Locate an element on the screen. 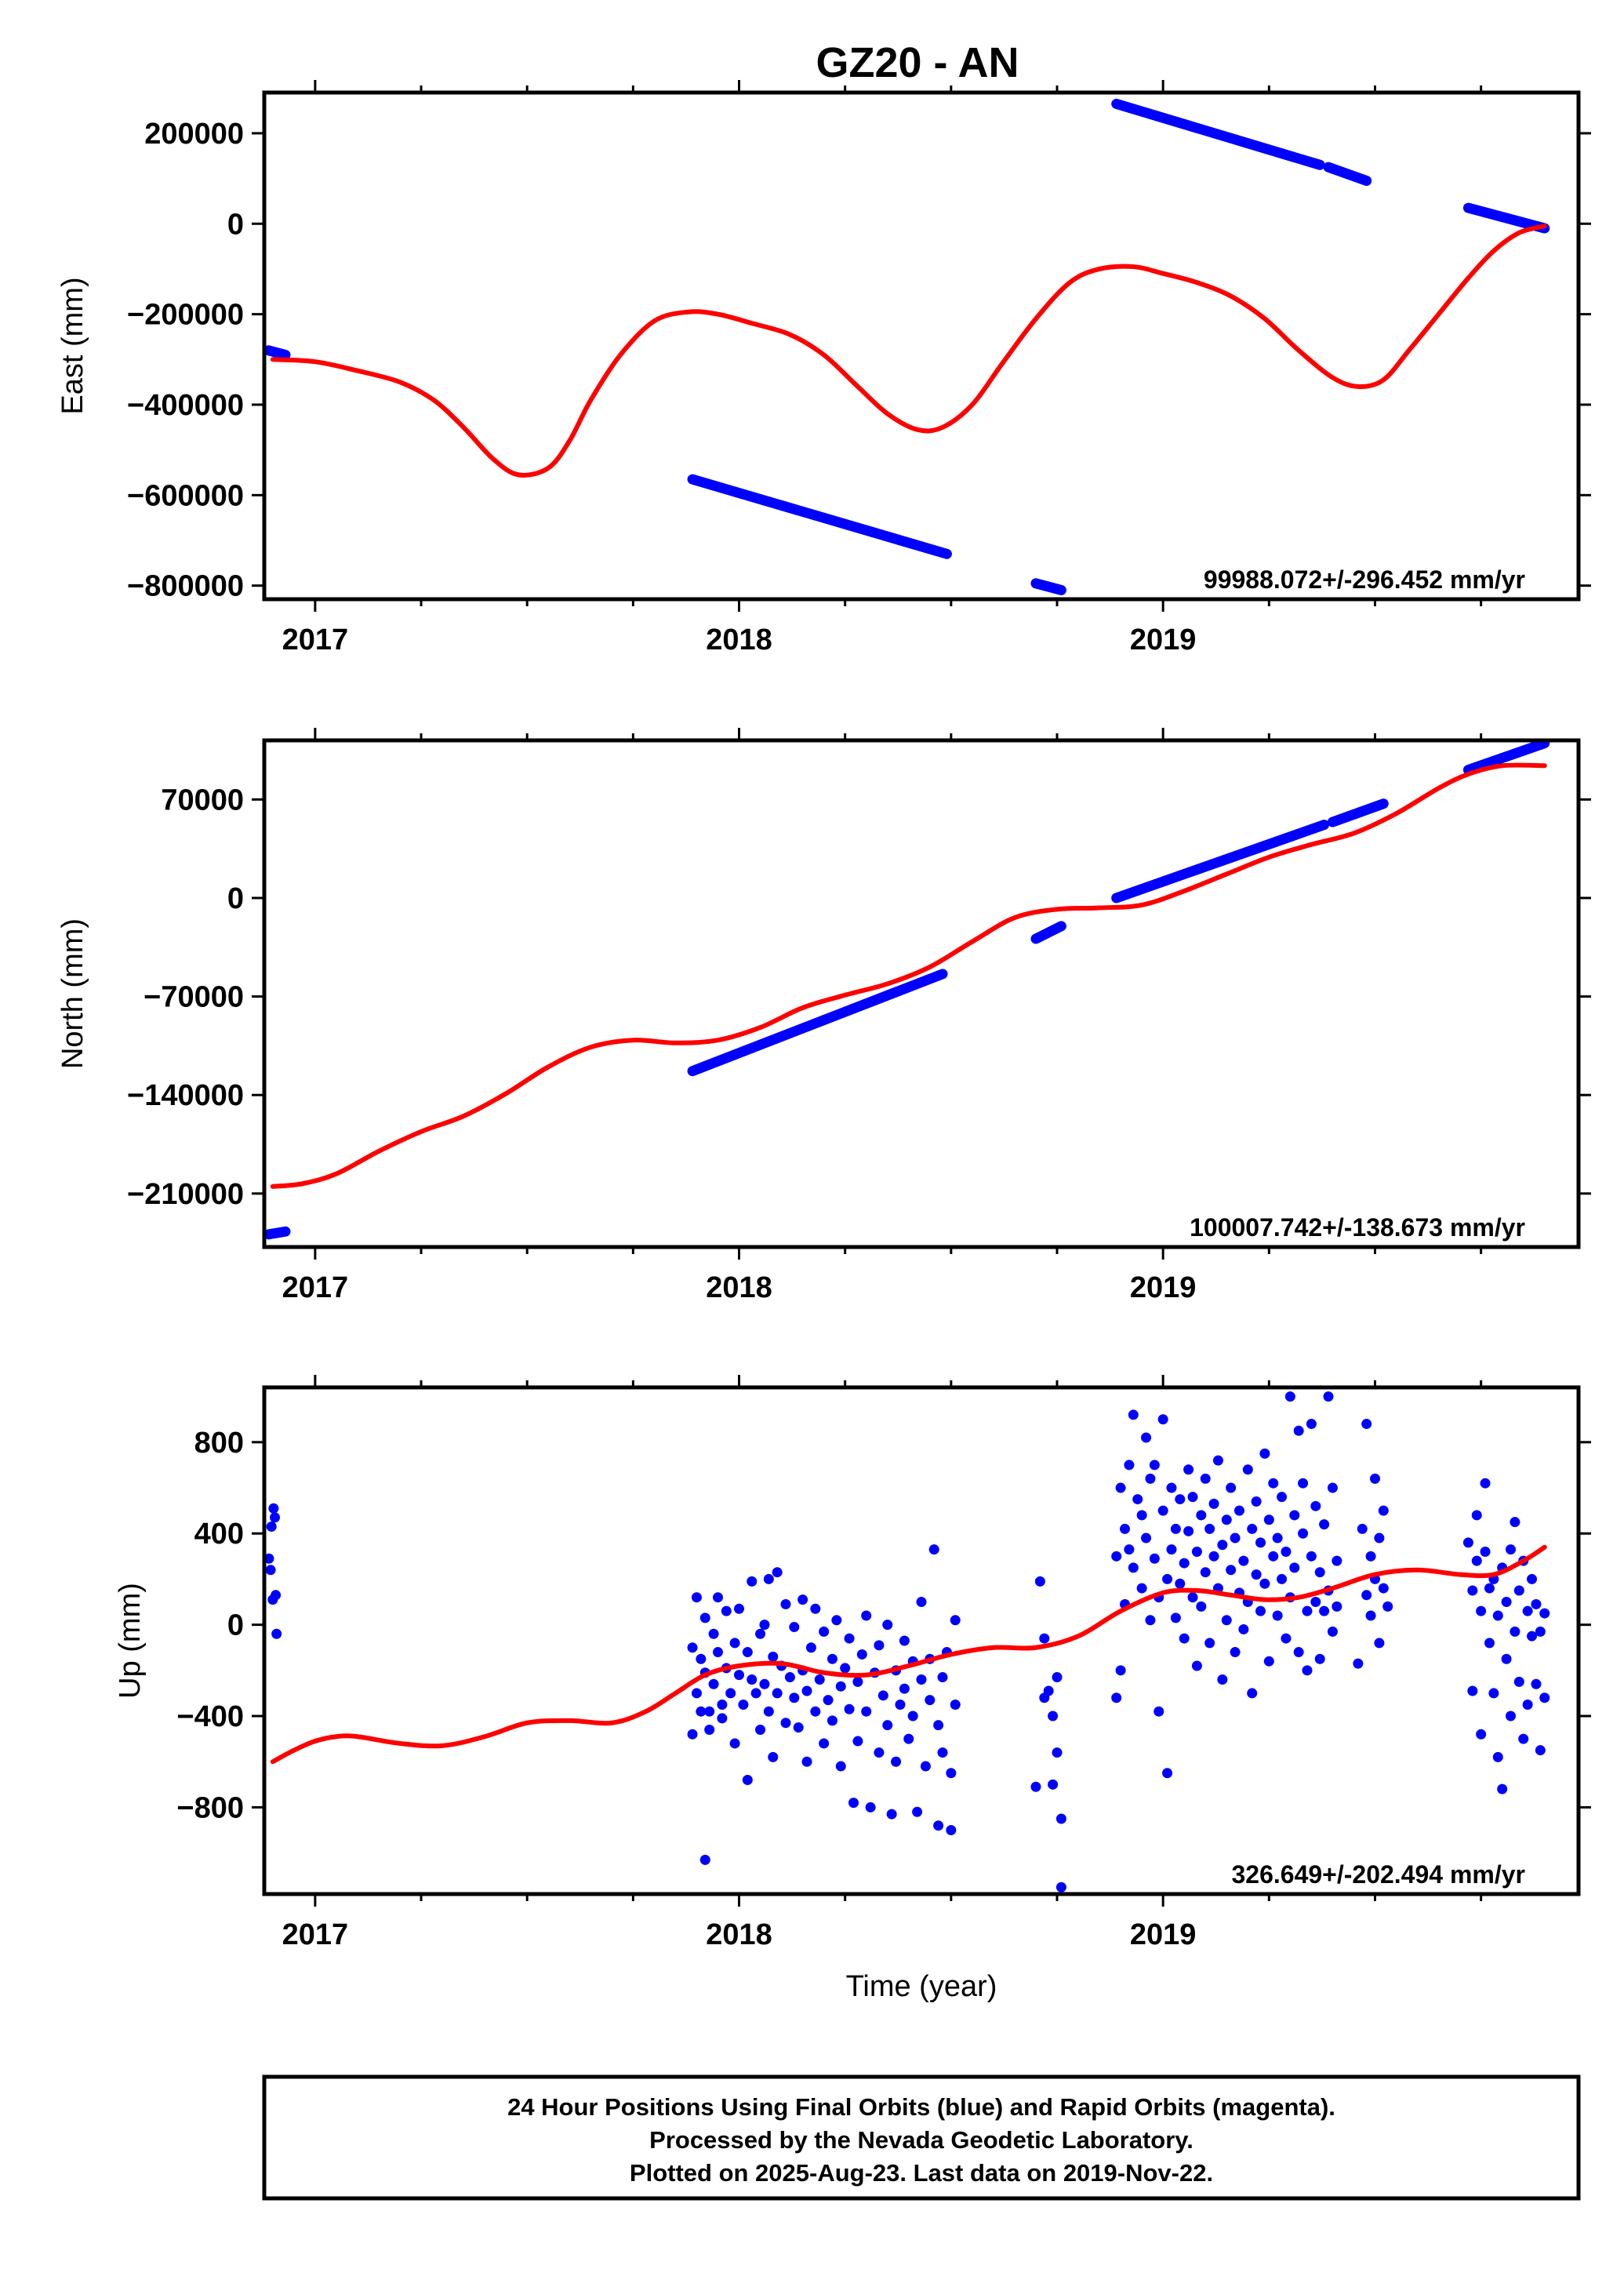 This screenshot has width=1624, height=2276. east-ytick-label-4: 0 is located at coordinates (236, 224).